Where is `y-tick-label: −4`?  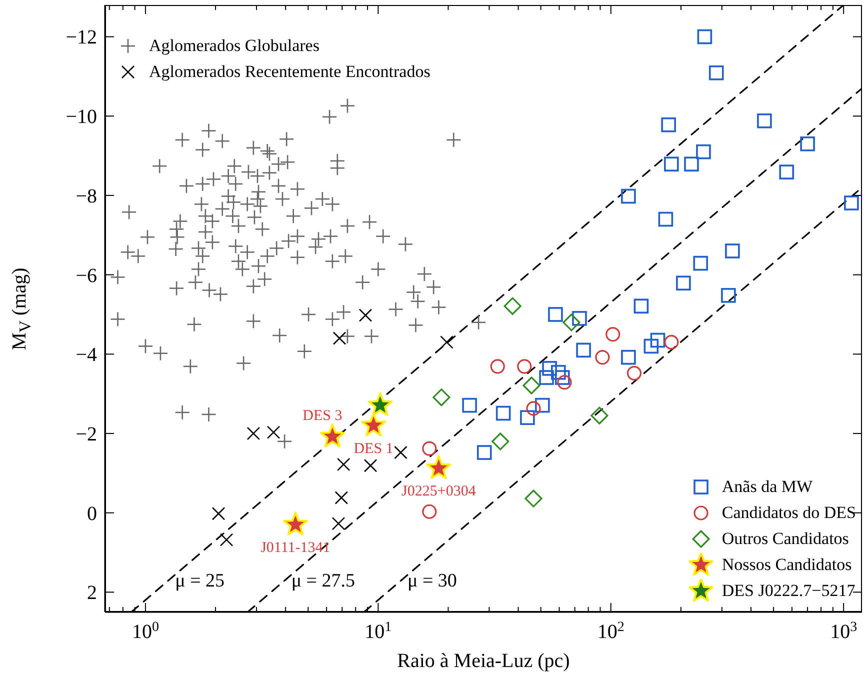
y-tick-label: −4 is located at coordinates (86, 355).